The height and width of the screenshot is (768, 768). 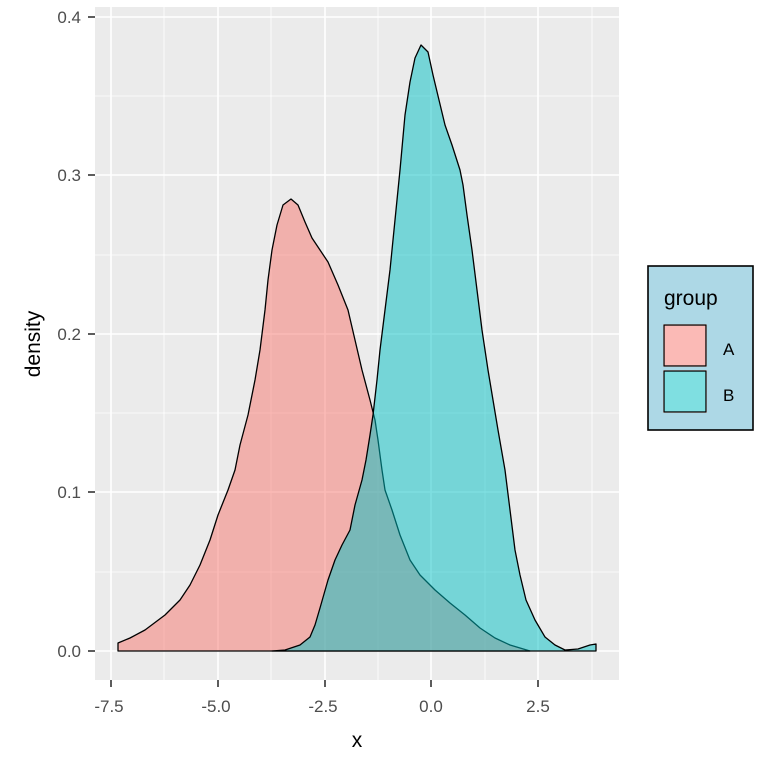 What do you see at coordinates (685, 345) in the screenshot?
I see `legend-swatch-a` at bounding box center [685, 345].